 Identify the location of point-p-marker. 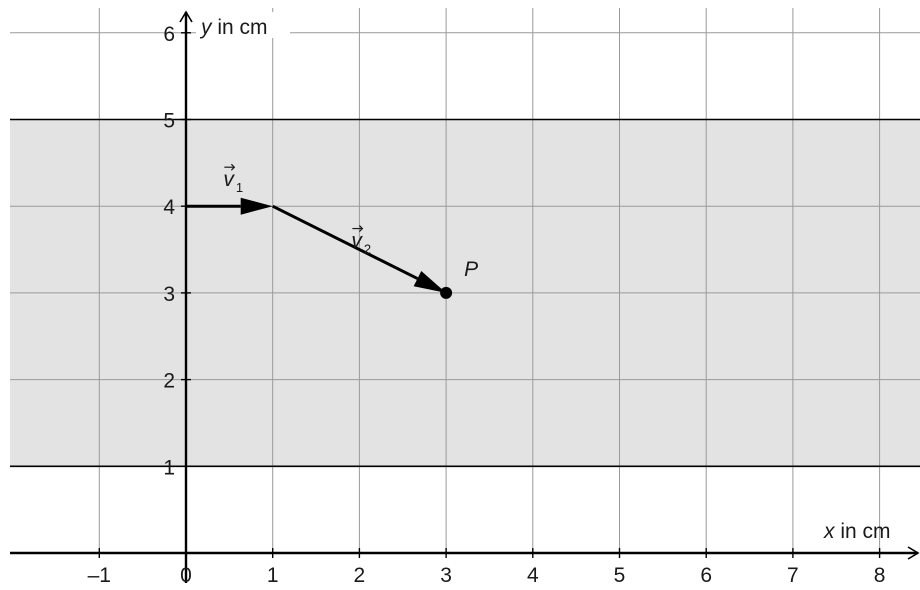
(446, 292).